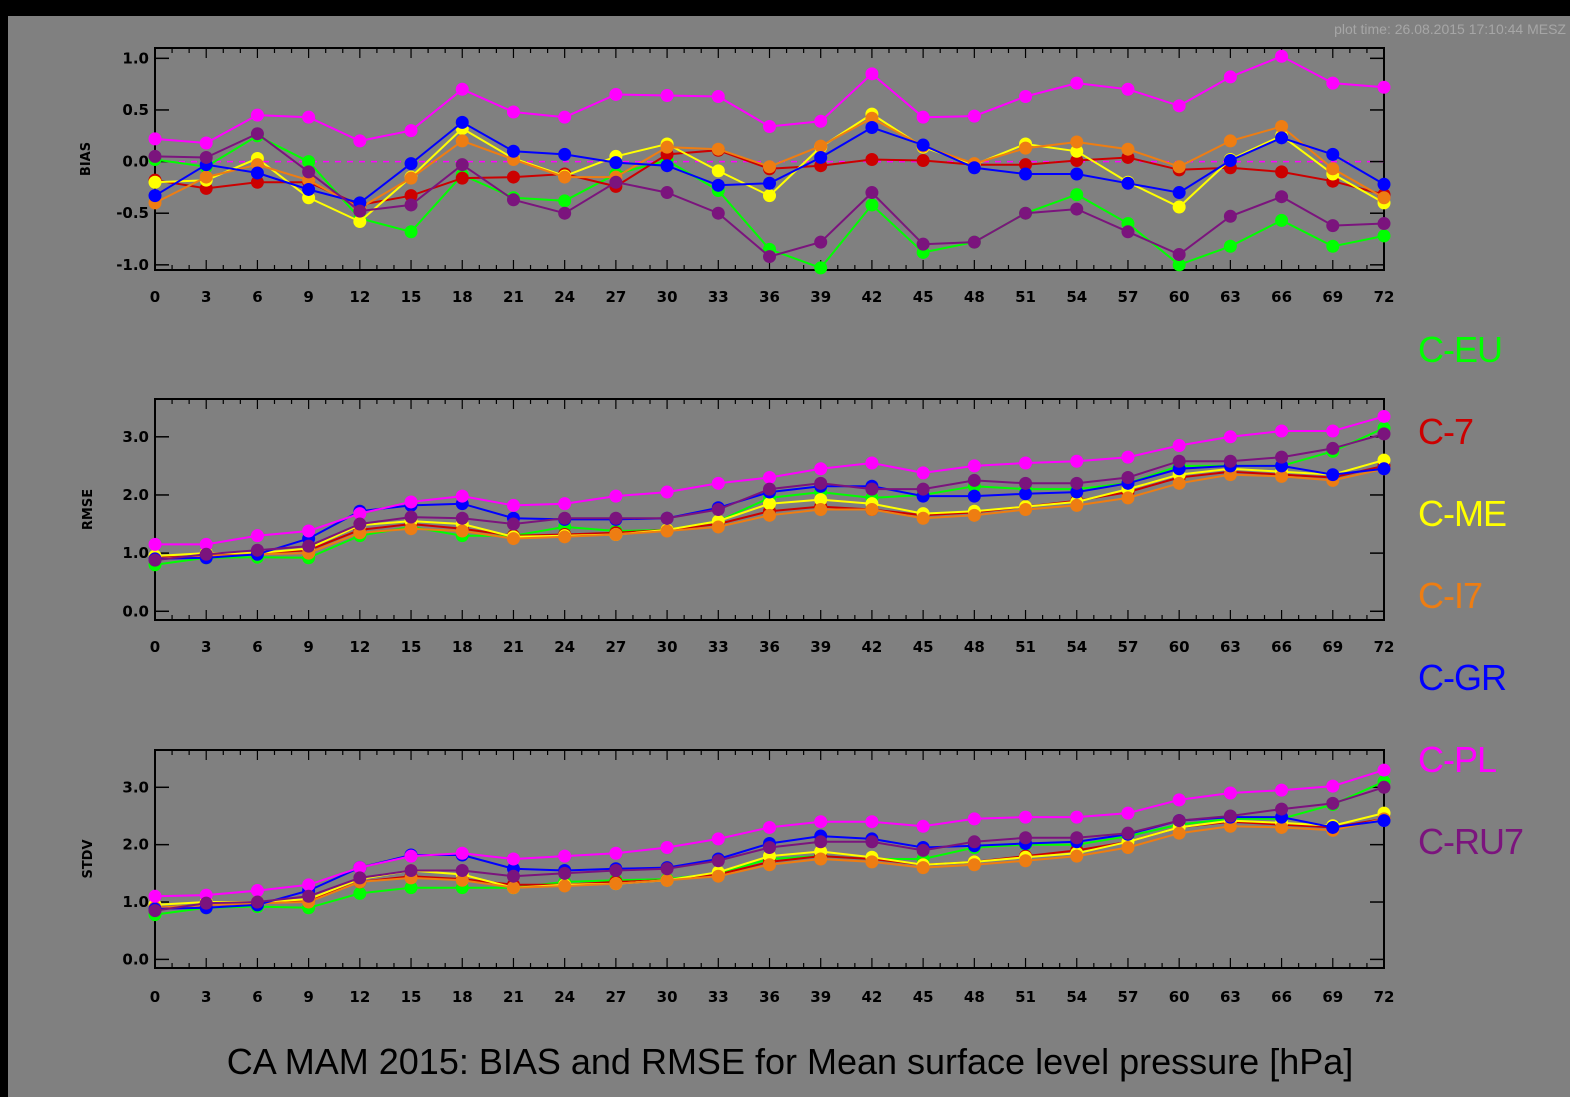 The height and width of the screenshot is (1097, 1570). What do you see at coordinates (257, 297) in the screenshot?
I see `x-tick-label: 6` at bounding box center [257, 297].